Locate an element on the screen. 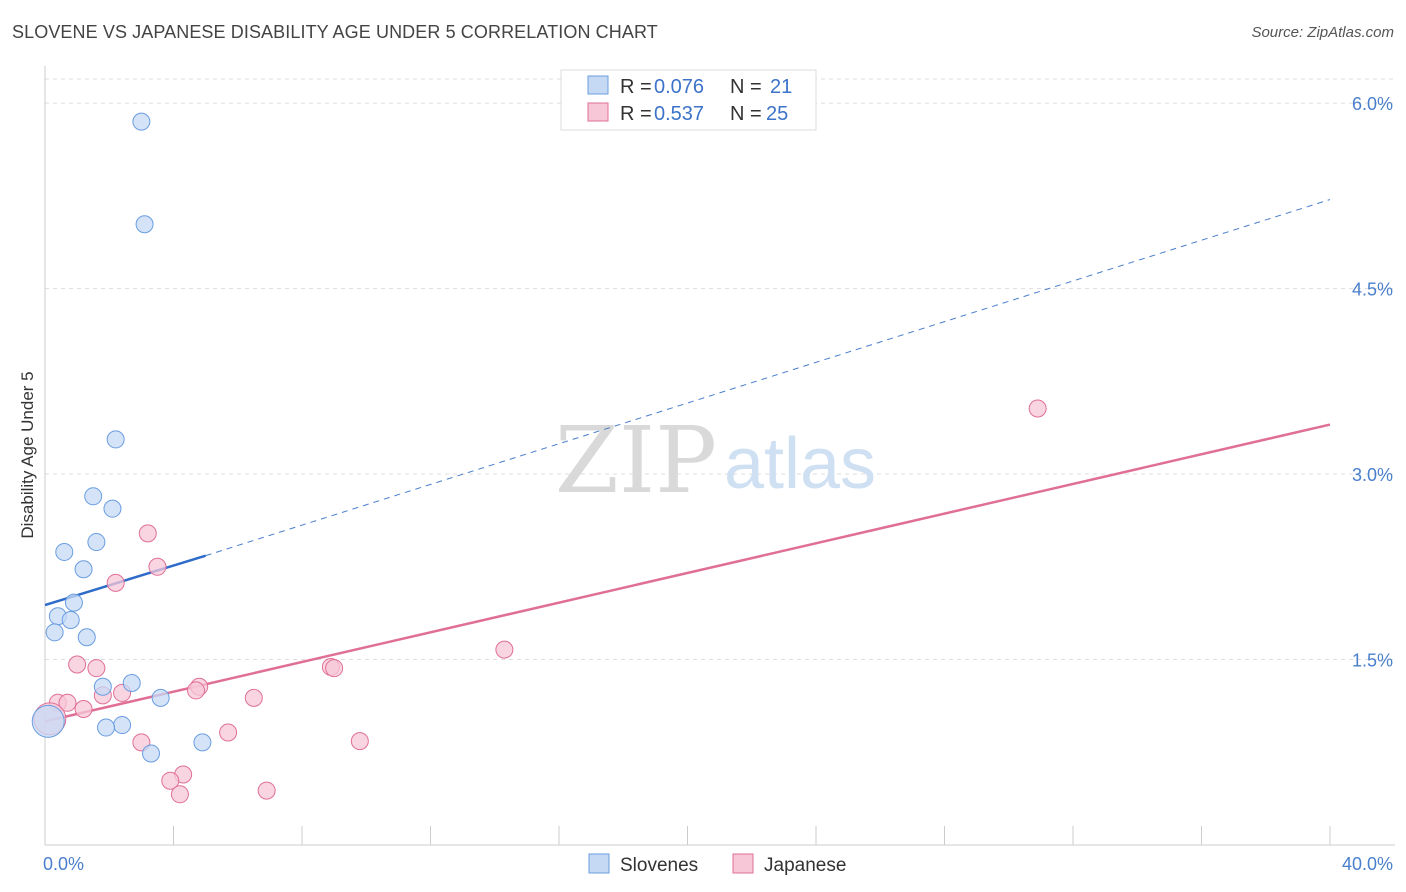 This screenshot has width=1406, height=892. legend-n-value-slovenes: 21 is located at coordinates (781, 87).